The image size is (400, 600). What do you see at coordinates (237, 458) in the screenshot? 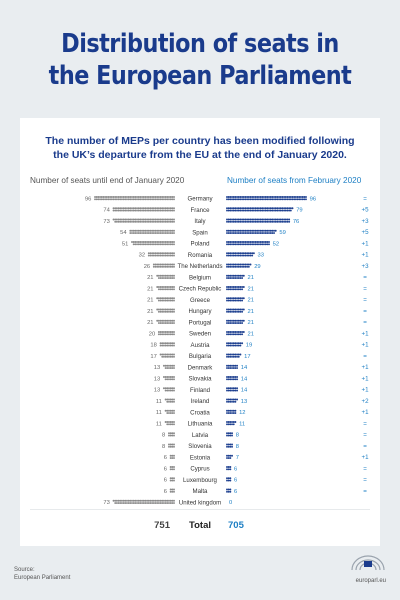
I see `after-value-label: 7` at bounding box center [237, 458].